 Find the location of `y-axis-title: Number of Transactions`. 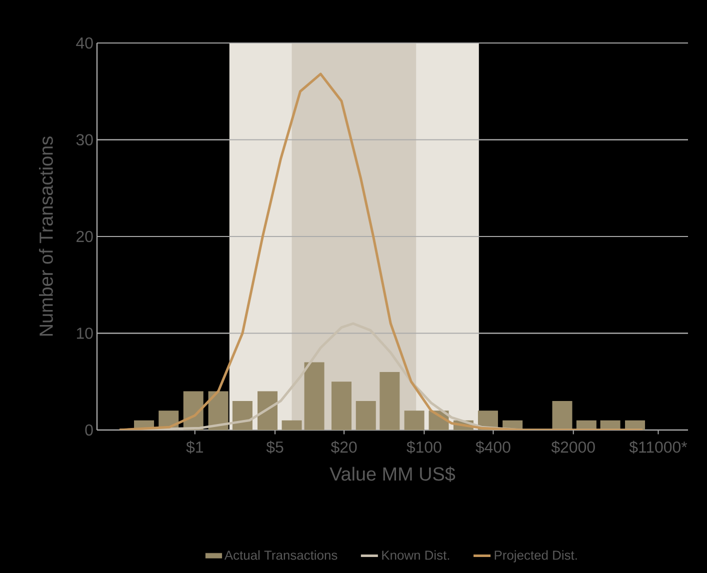

y-axis-title: Number of Transactions is located at coordinates (46, 236).